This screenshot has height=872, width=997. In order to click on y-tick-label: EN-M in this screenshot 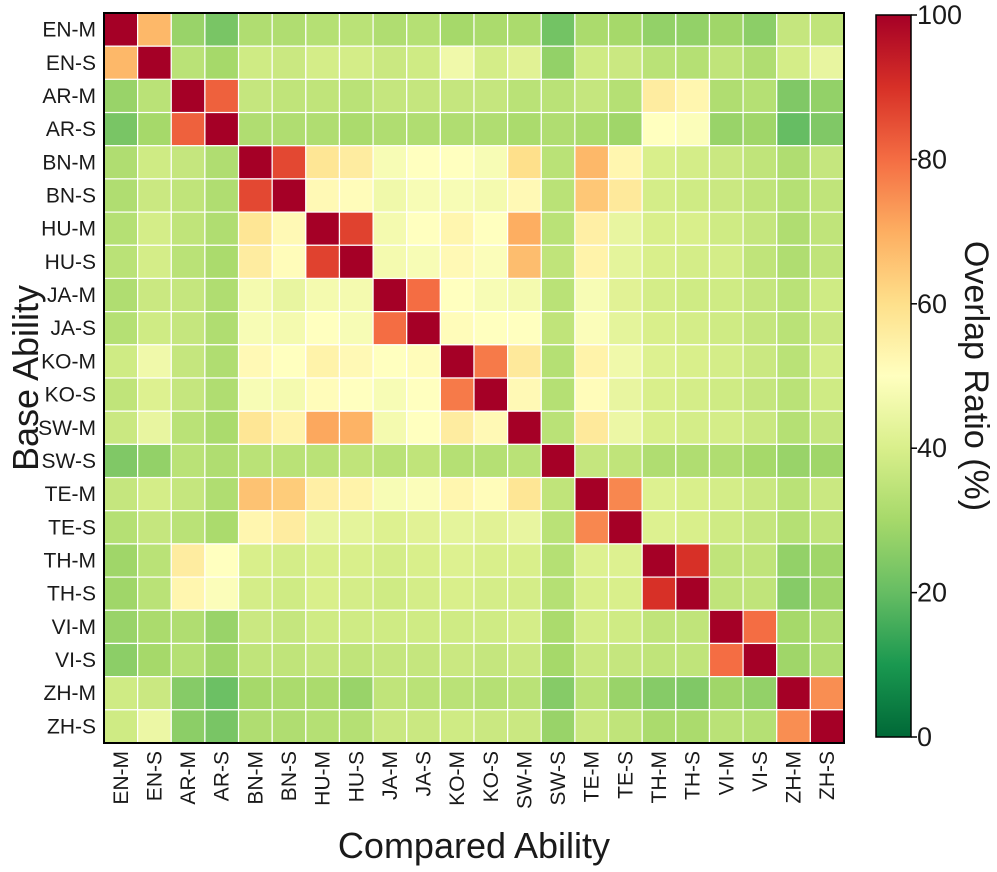, I will do `click(69, 30)`.